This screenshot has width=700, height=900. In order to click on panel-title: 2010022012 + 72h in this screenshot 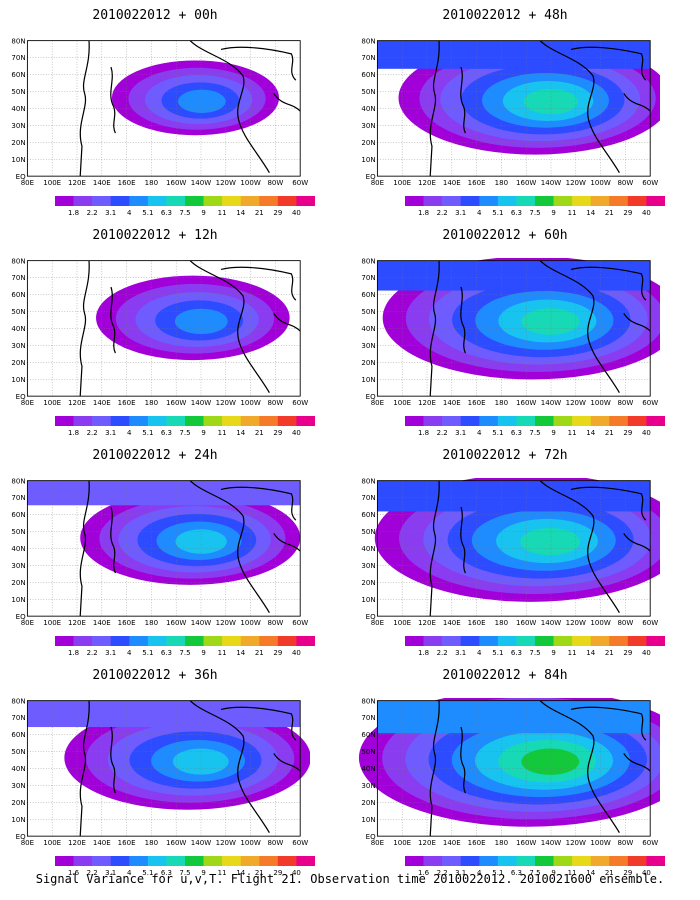, I will do `click(505, 455)`.